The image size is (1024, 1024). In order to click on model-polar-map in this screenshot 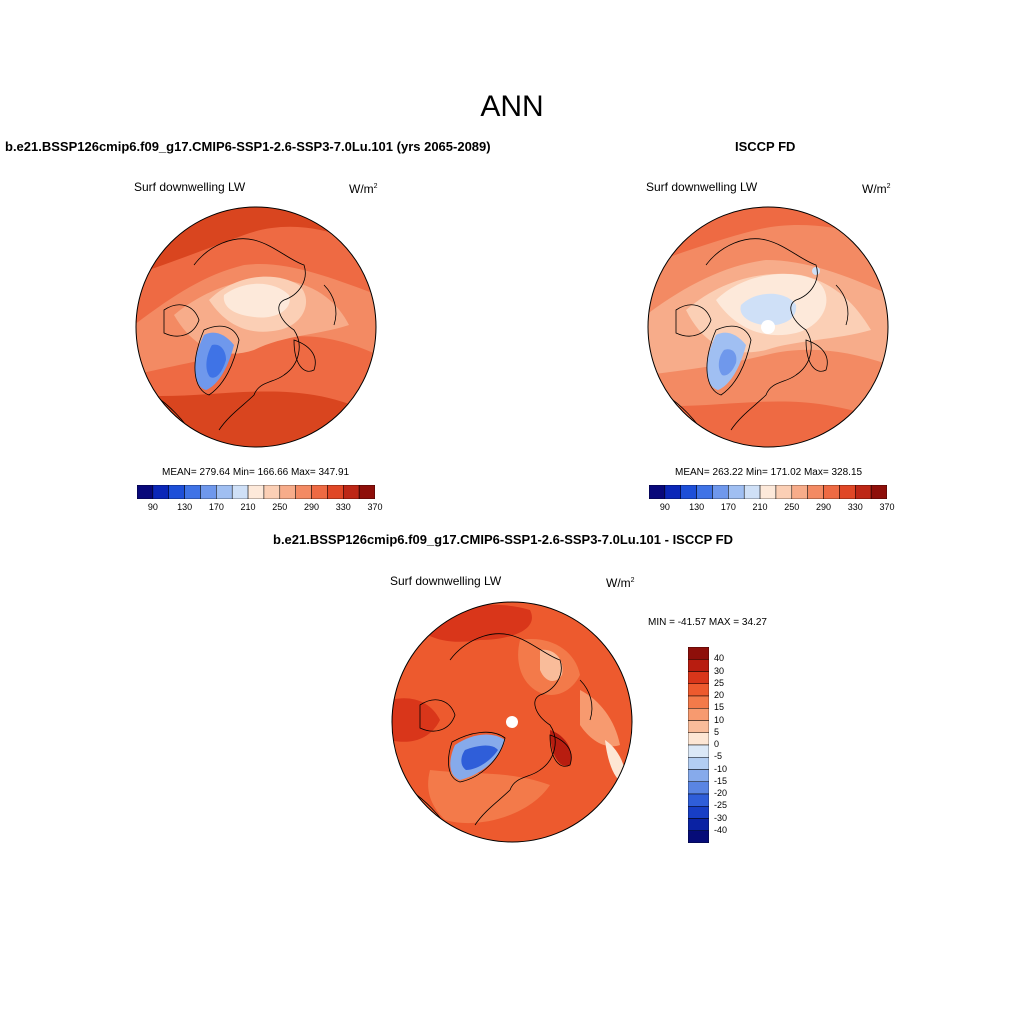, I will do `click(256, 327)`.